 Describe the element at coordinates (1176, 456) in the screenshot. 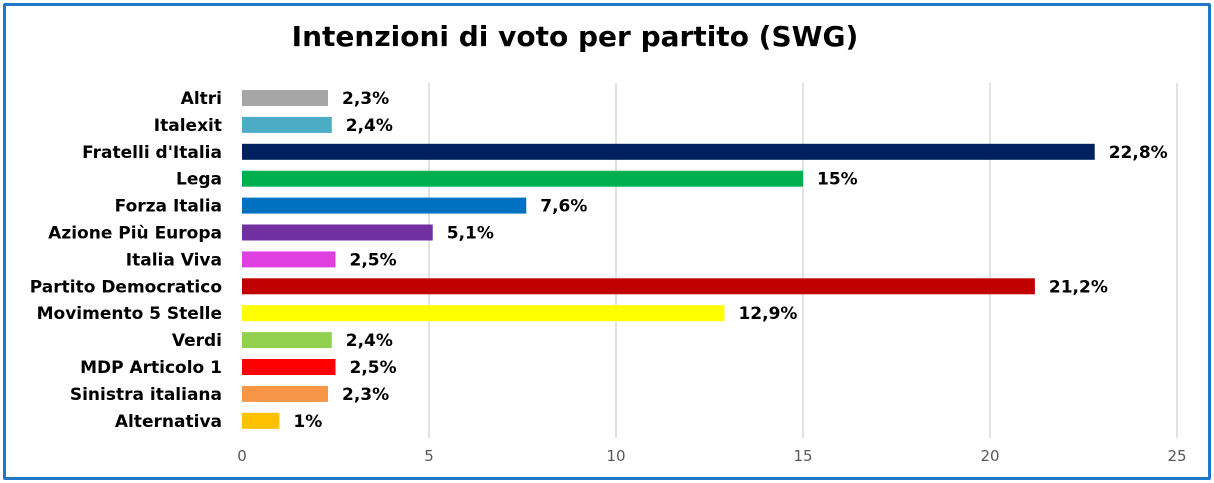

I see `x-tick-label: 25` at that location.